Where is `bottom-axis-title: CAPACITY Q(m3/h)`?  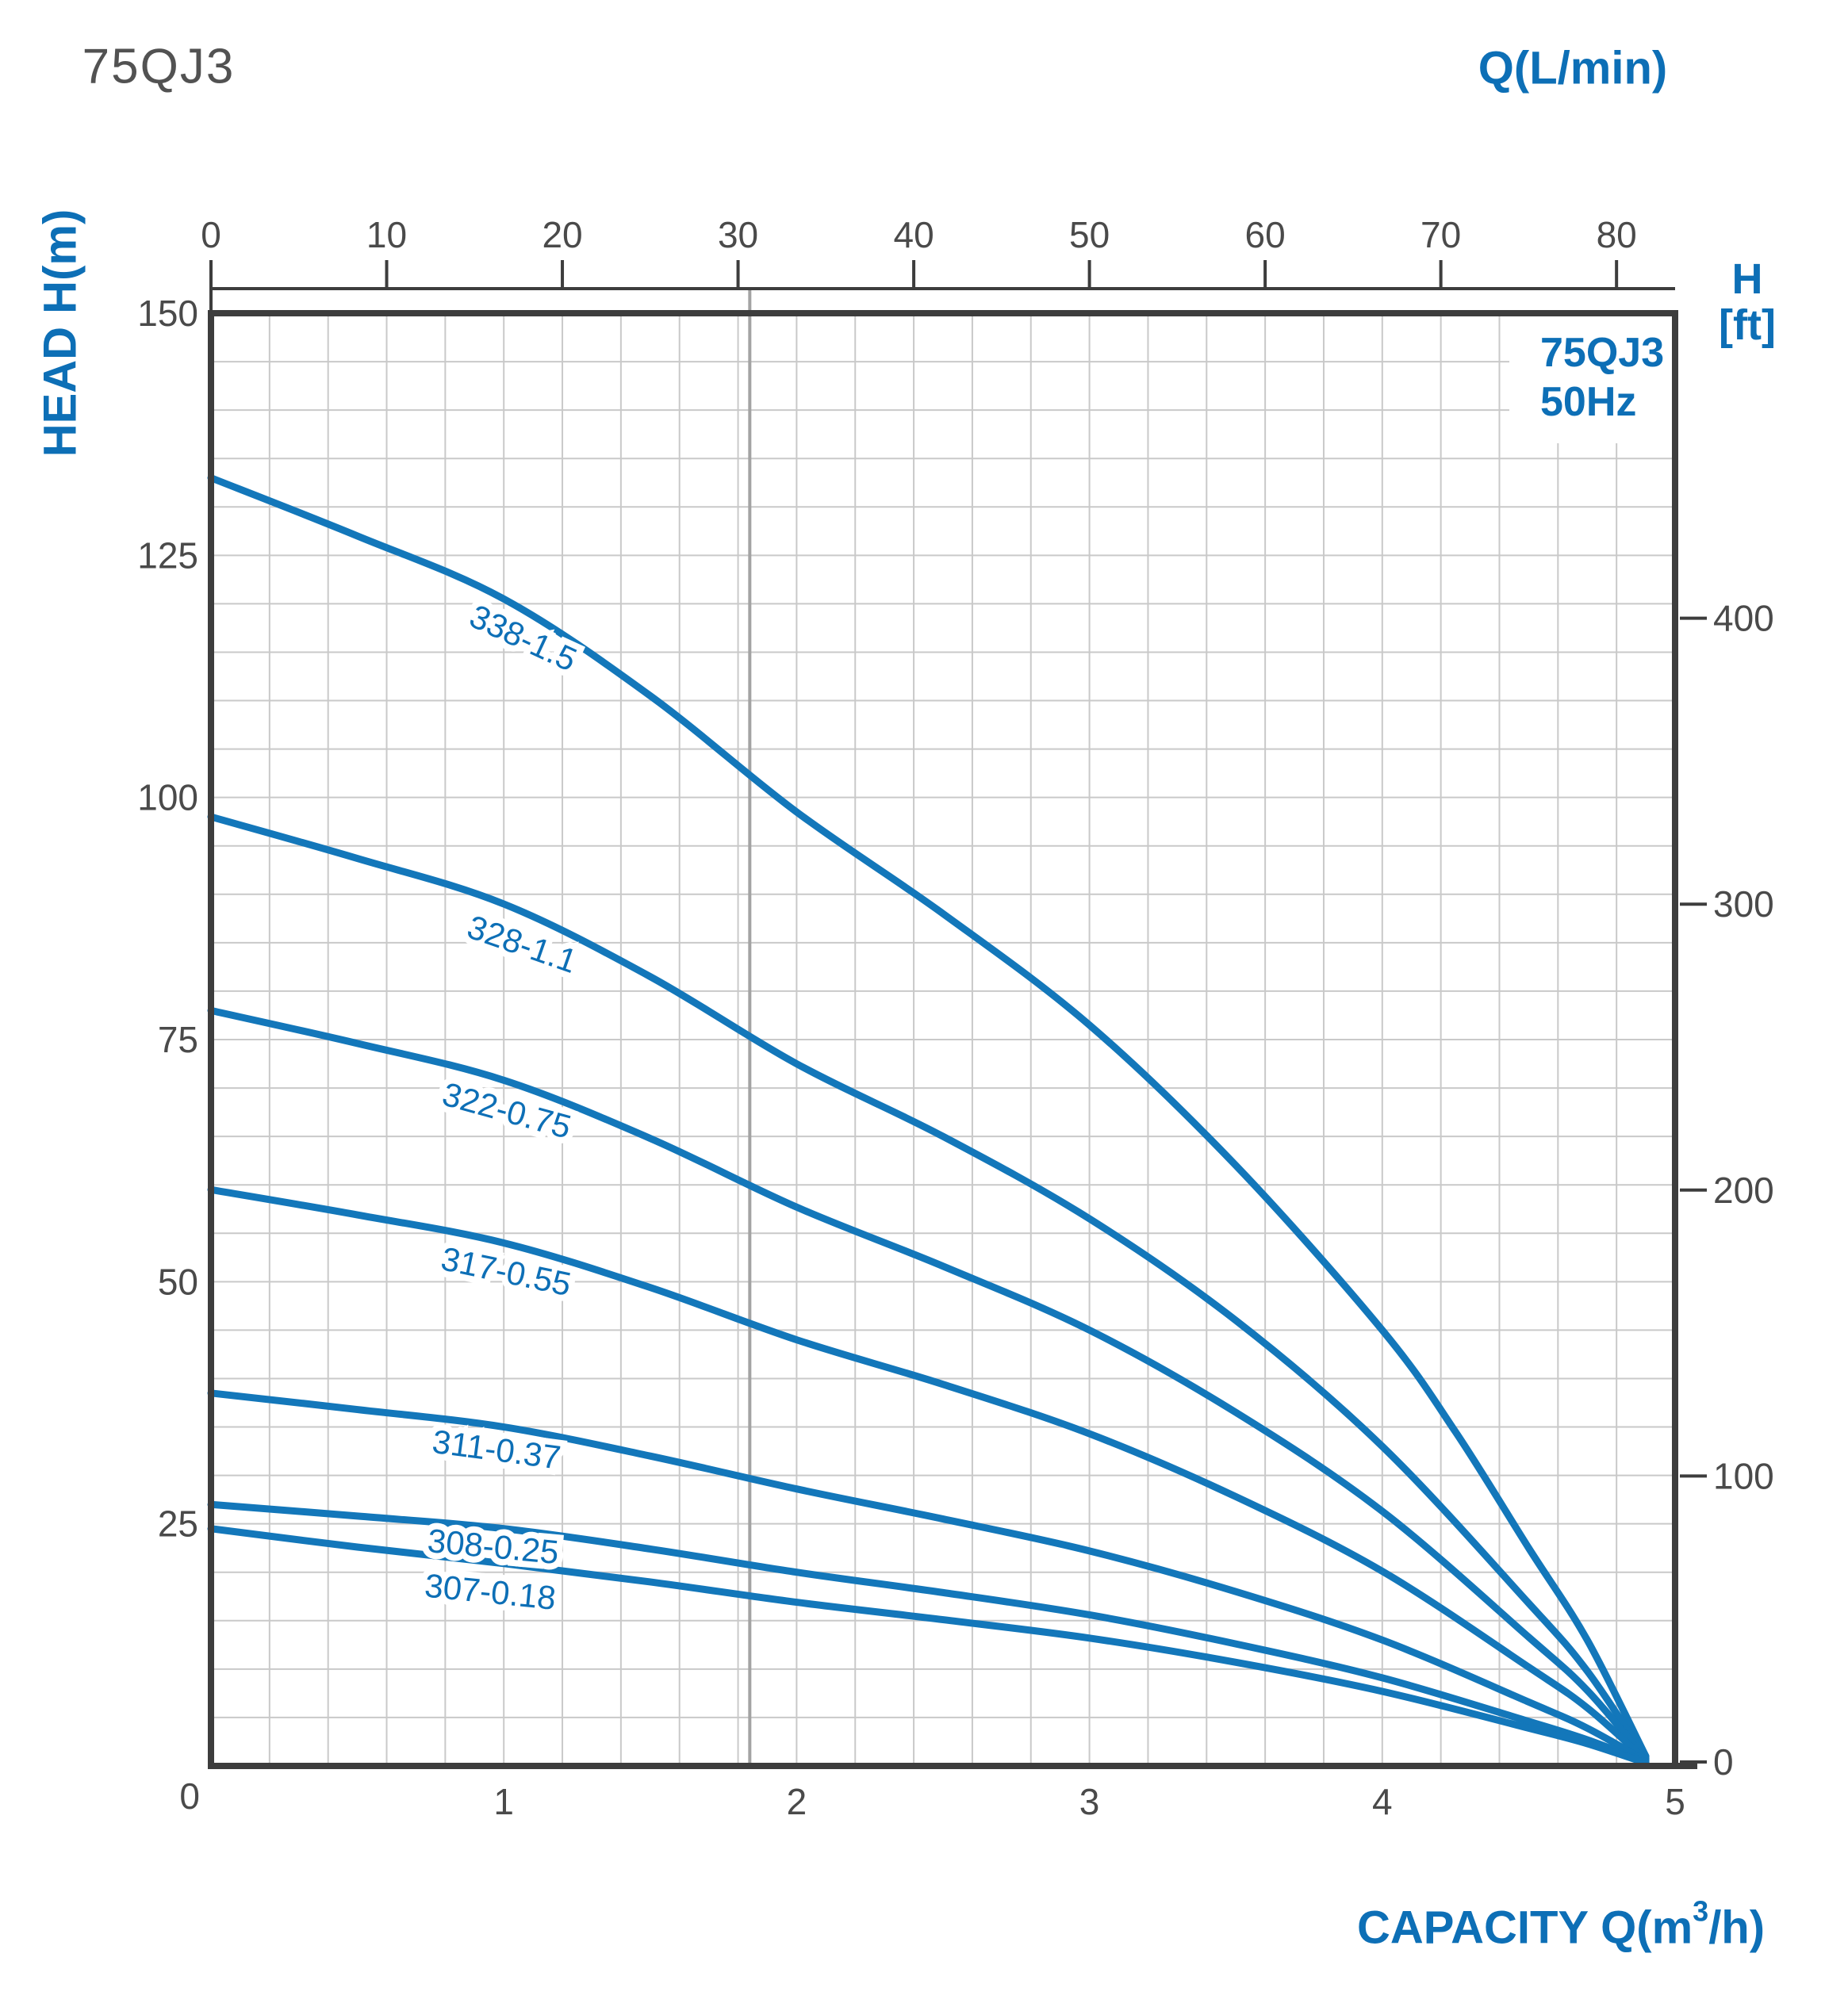
bottom-axis-title: CAPACITY Q(m3/h) is located at coordinates (1561, 1925).